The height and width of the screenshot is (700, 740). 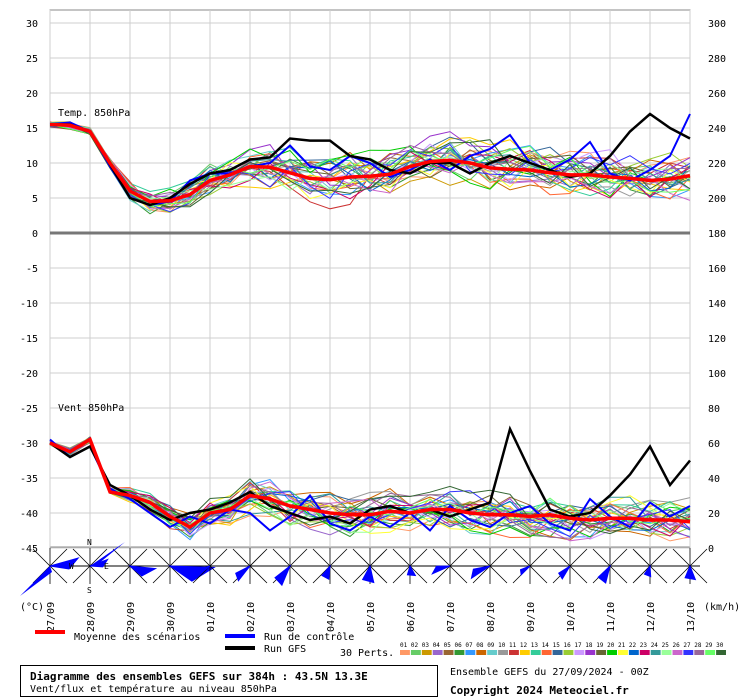 I want to click on left-tick-label: -10, so click(x=29, y=304).